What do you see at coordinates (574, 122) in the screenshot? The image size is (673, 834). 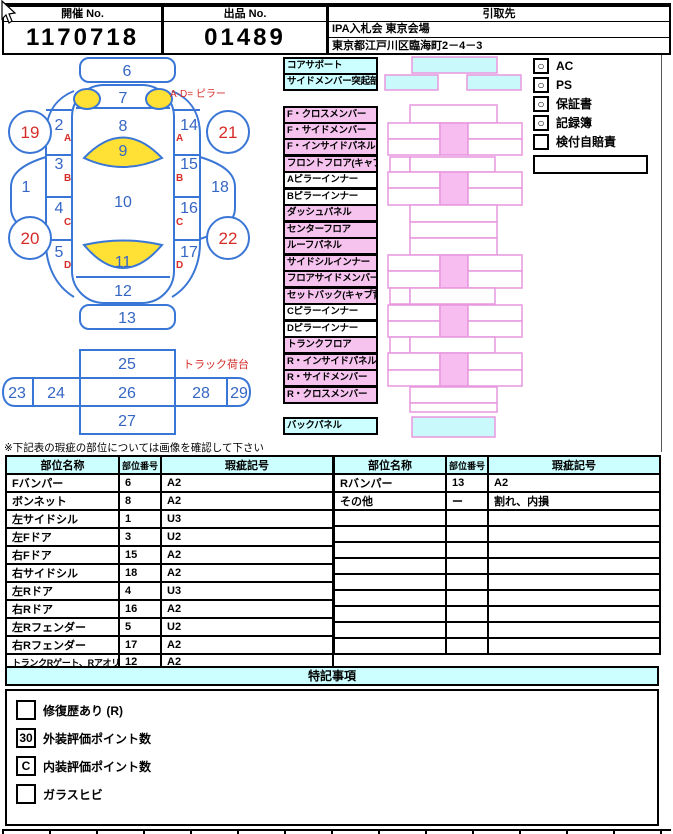 I see `equip-row-record-book: ○ 記録簿` at bounding box center [574, 122].